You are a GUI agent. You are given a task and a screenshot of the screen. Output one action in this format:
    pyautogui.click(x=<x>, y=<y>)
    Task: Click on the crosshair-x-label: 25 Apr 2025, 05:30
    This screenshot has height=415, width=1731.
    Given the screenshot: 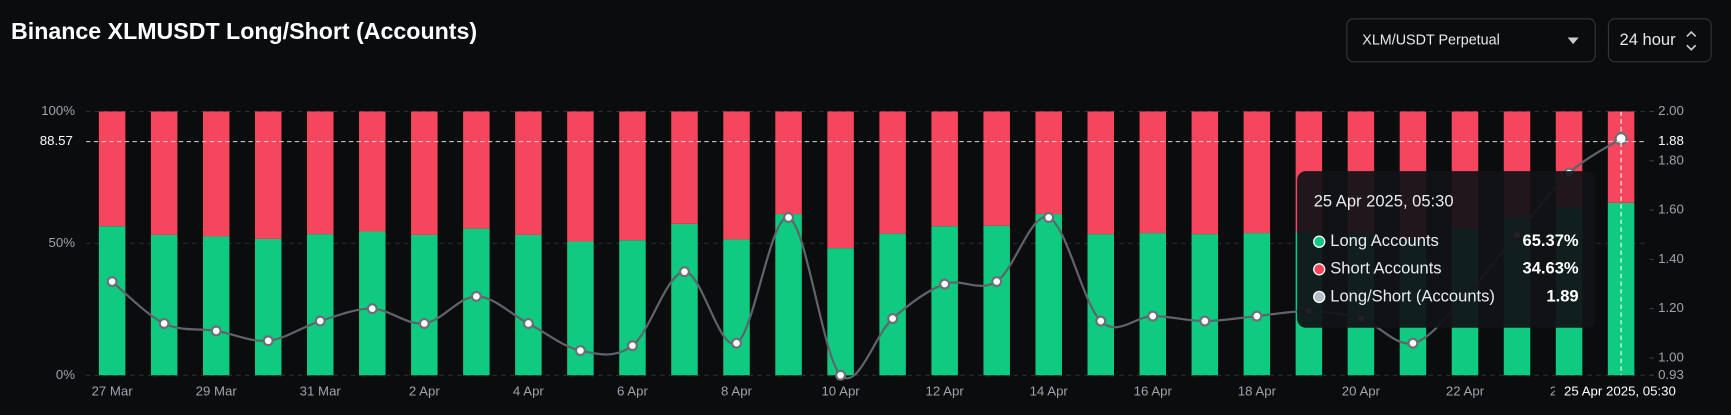 What is the action you would take?
    pyautogui.click(x=1620, y=390)
    